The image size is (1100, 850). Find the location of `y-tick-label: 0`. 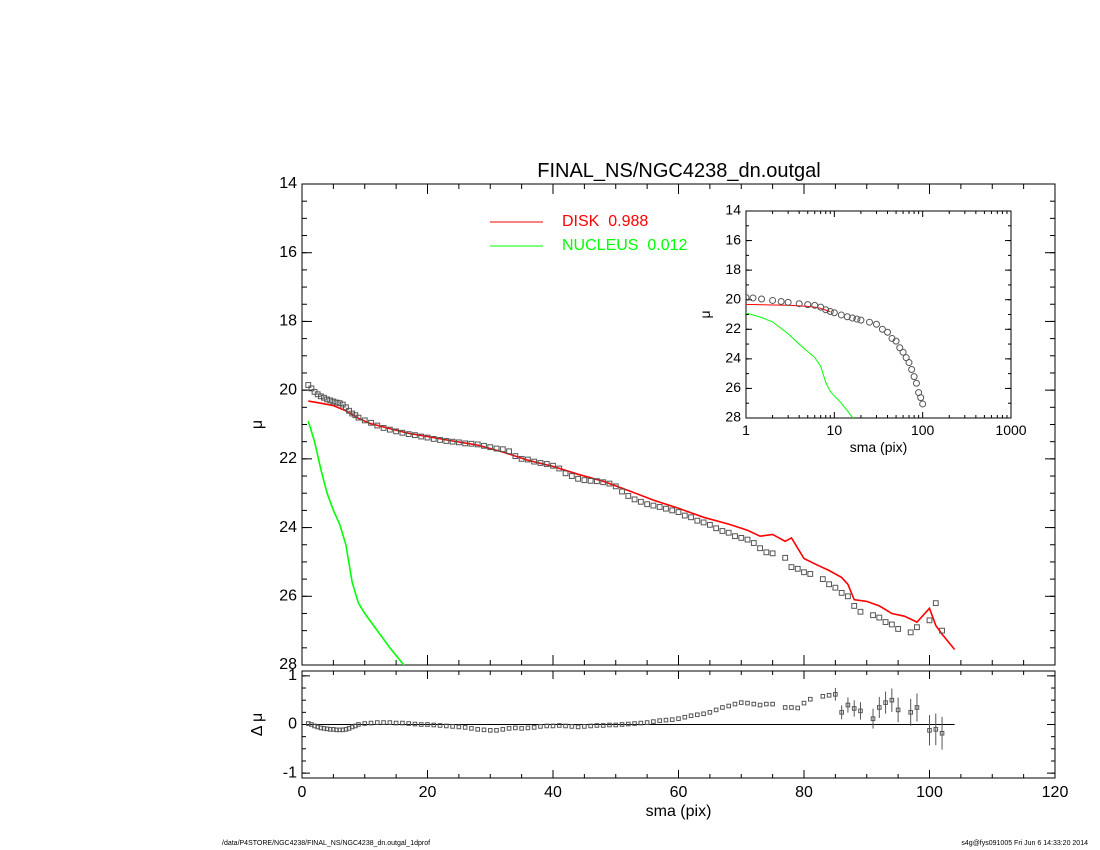

y-tick-label: 0 is located at coordinates (292, 724).